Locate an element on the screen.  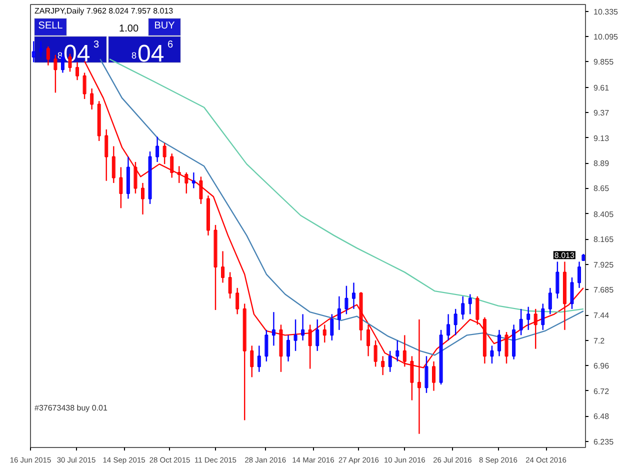
y-tick-label: 10.335 is located at coordinates (606, 11).